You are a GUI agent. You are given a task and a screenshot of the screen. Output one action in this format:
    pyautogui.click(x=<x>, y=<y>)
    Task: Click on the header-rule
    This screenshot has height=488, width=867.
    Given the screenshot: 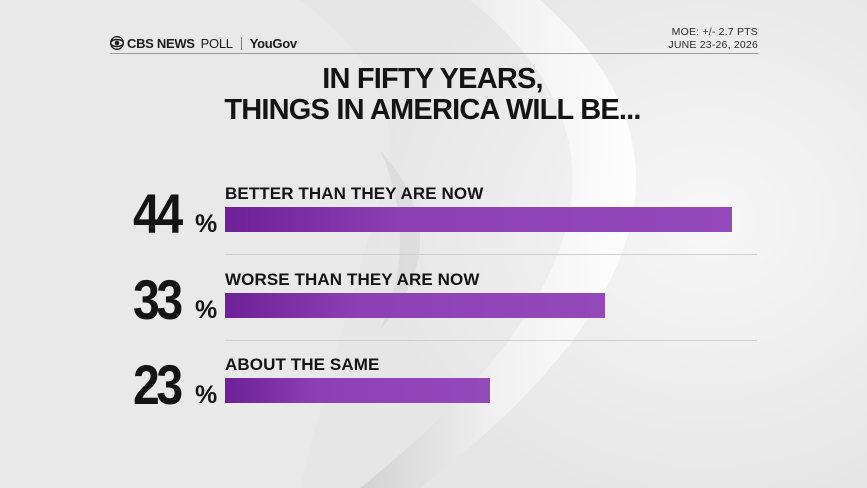 What is the action you would take?
    pyautogui.click(x=434, y=53)
    